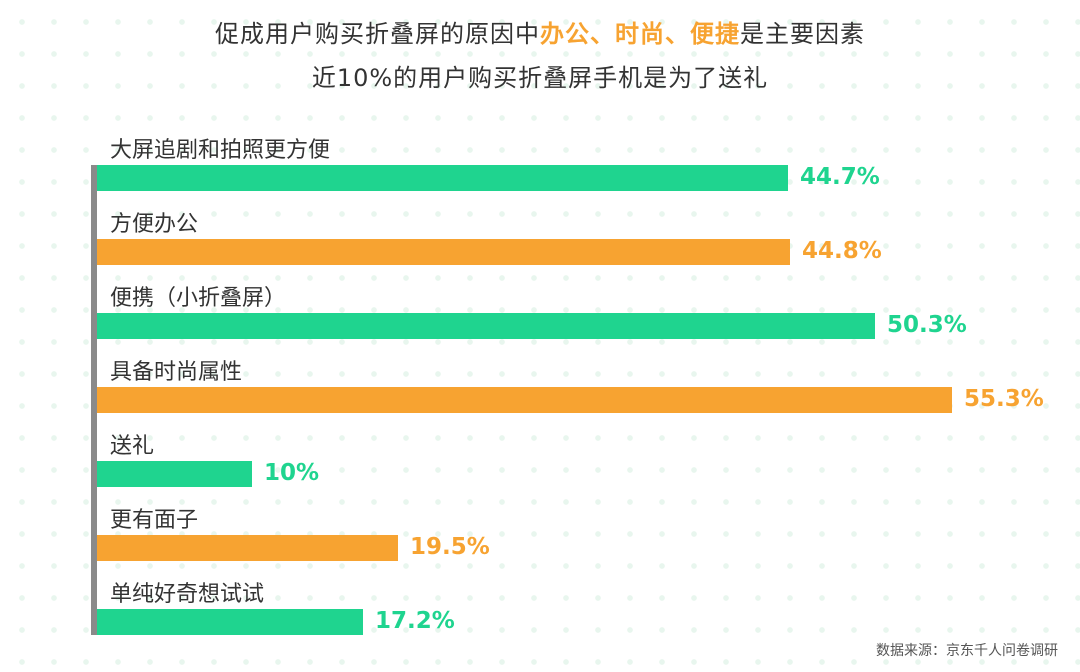 This screenshot has width=1080, height=672. I want to click on category-label: 大屏追剧和拍照更方便, so click(220, 150).